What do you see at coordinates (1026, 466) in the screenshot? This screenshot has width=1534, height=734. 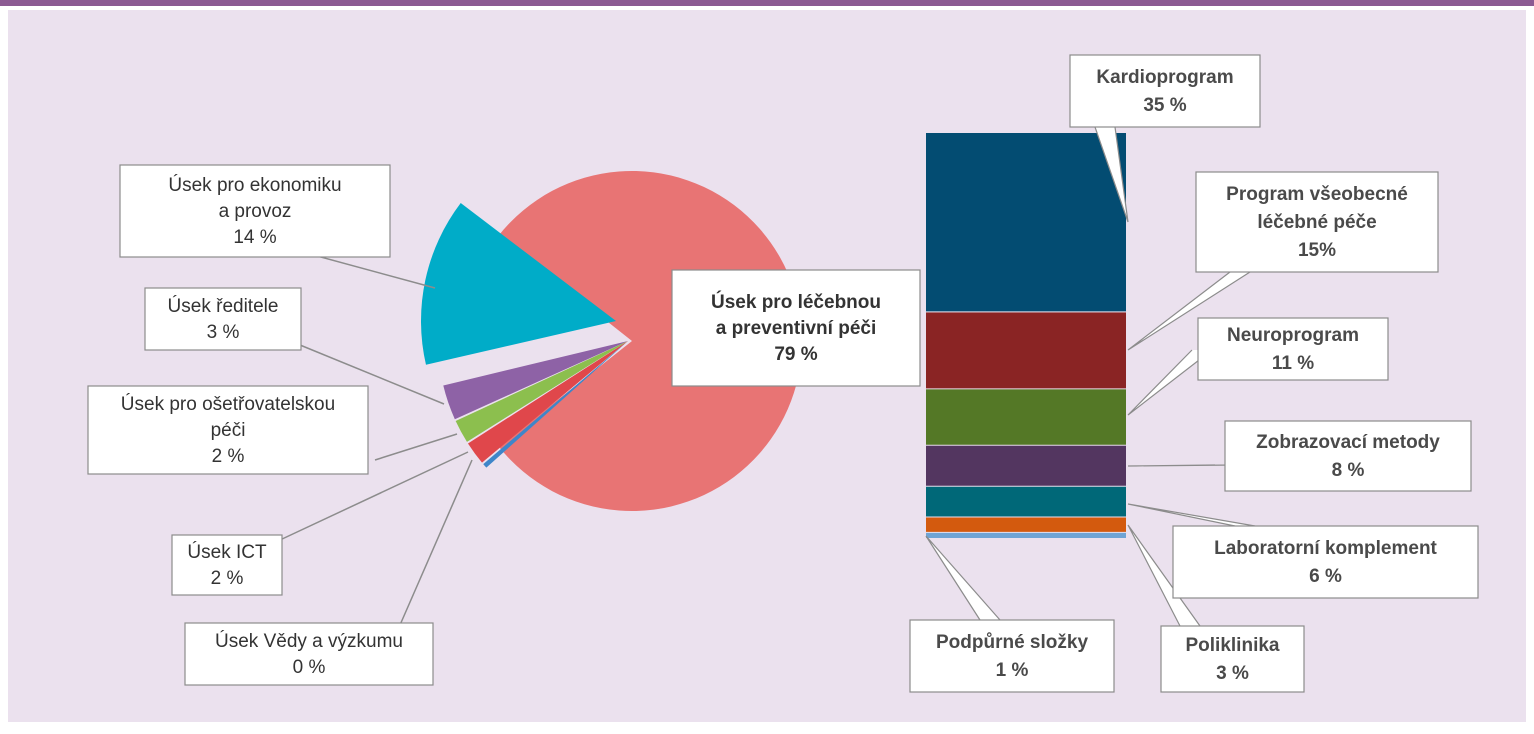 I see `bar-segment-zobrazovaci-metody` at bounding box center [1026, 466].